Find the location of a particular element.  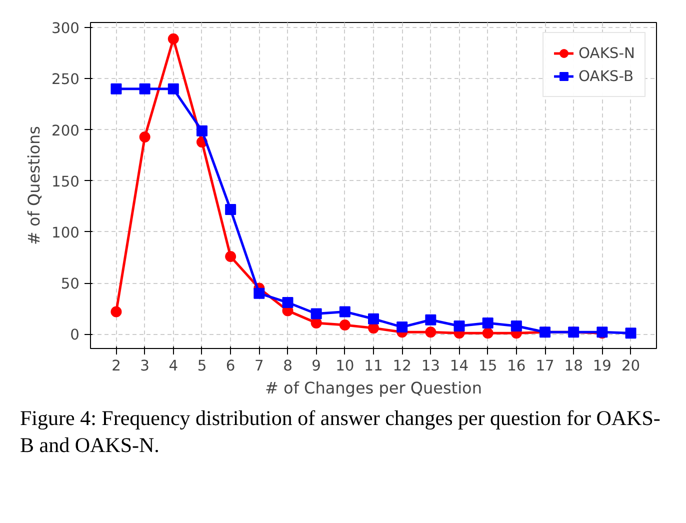

x-tick-label: 16 is located at coordinates (516, 366).